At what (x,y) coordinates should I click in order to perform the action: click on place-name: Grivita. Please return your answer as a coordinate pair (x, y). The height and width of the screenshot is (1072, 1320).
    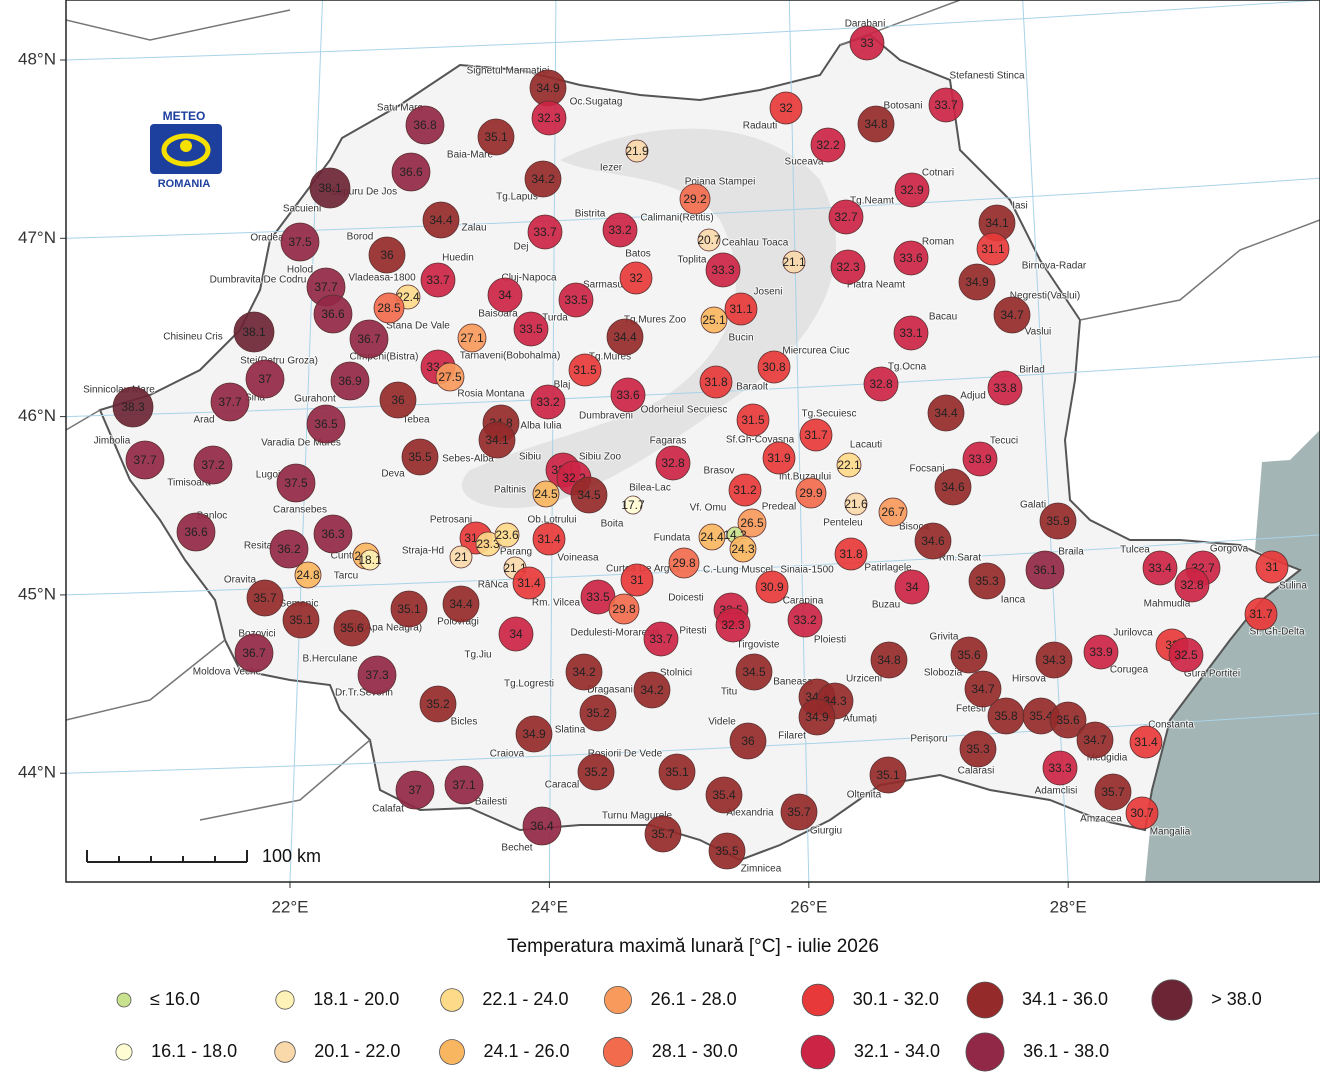
    Looking at the image, I should click on (944, 637).